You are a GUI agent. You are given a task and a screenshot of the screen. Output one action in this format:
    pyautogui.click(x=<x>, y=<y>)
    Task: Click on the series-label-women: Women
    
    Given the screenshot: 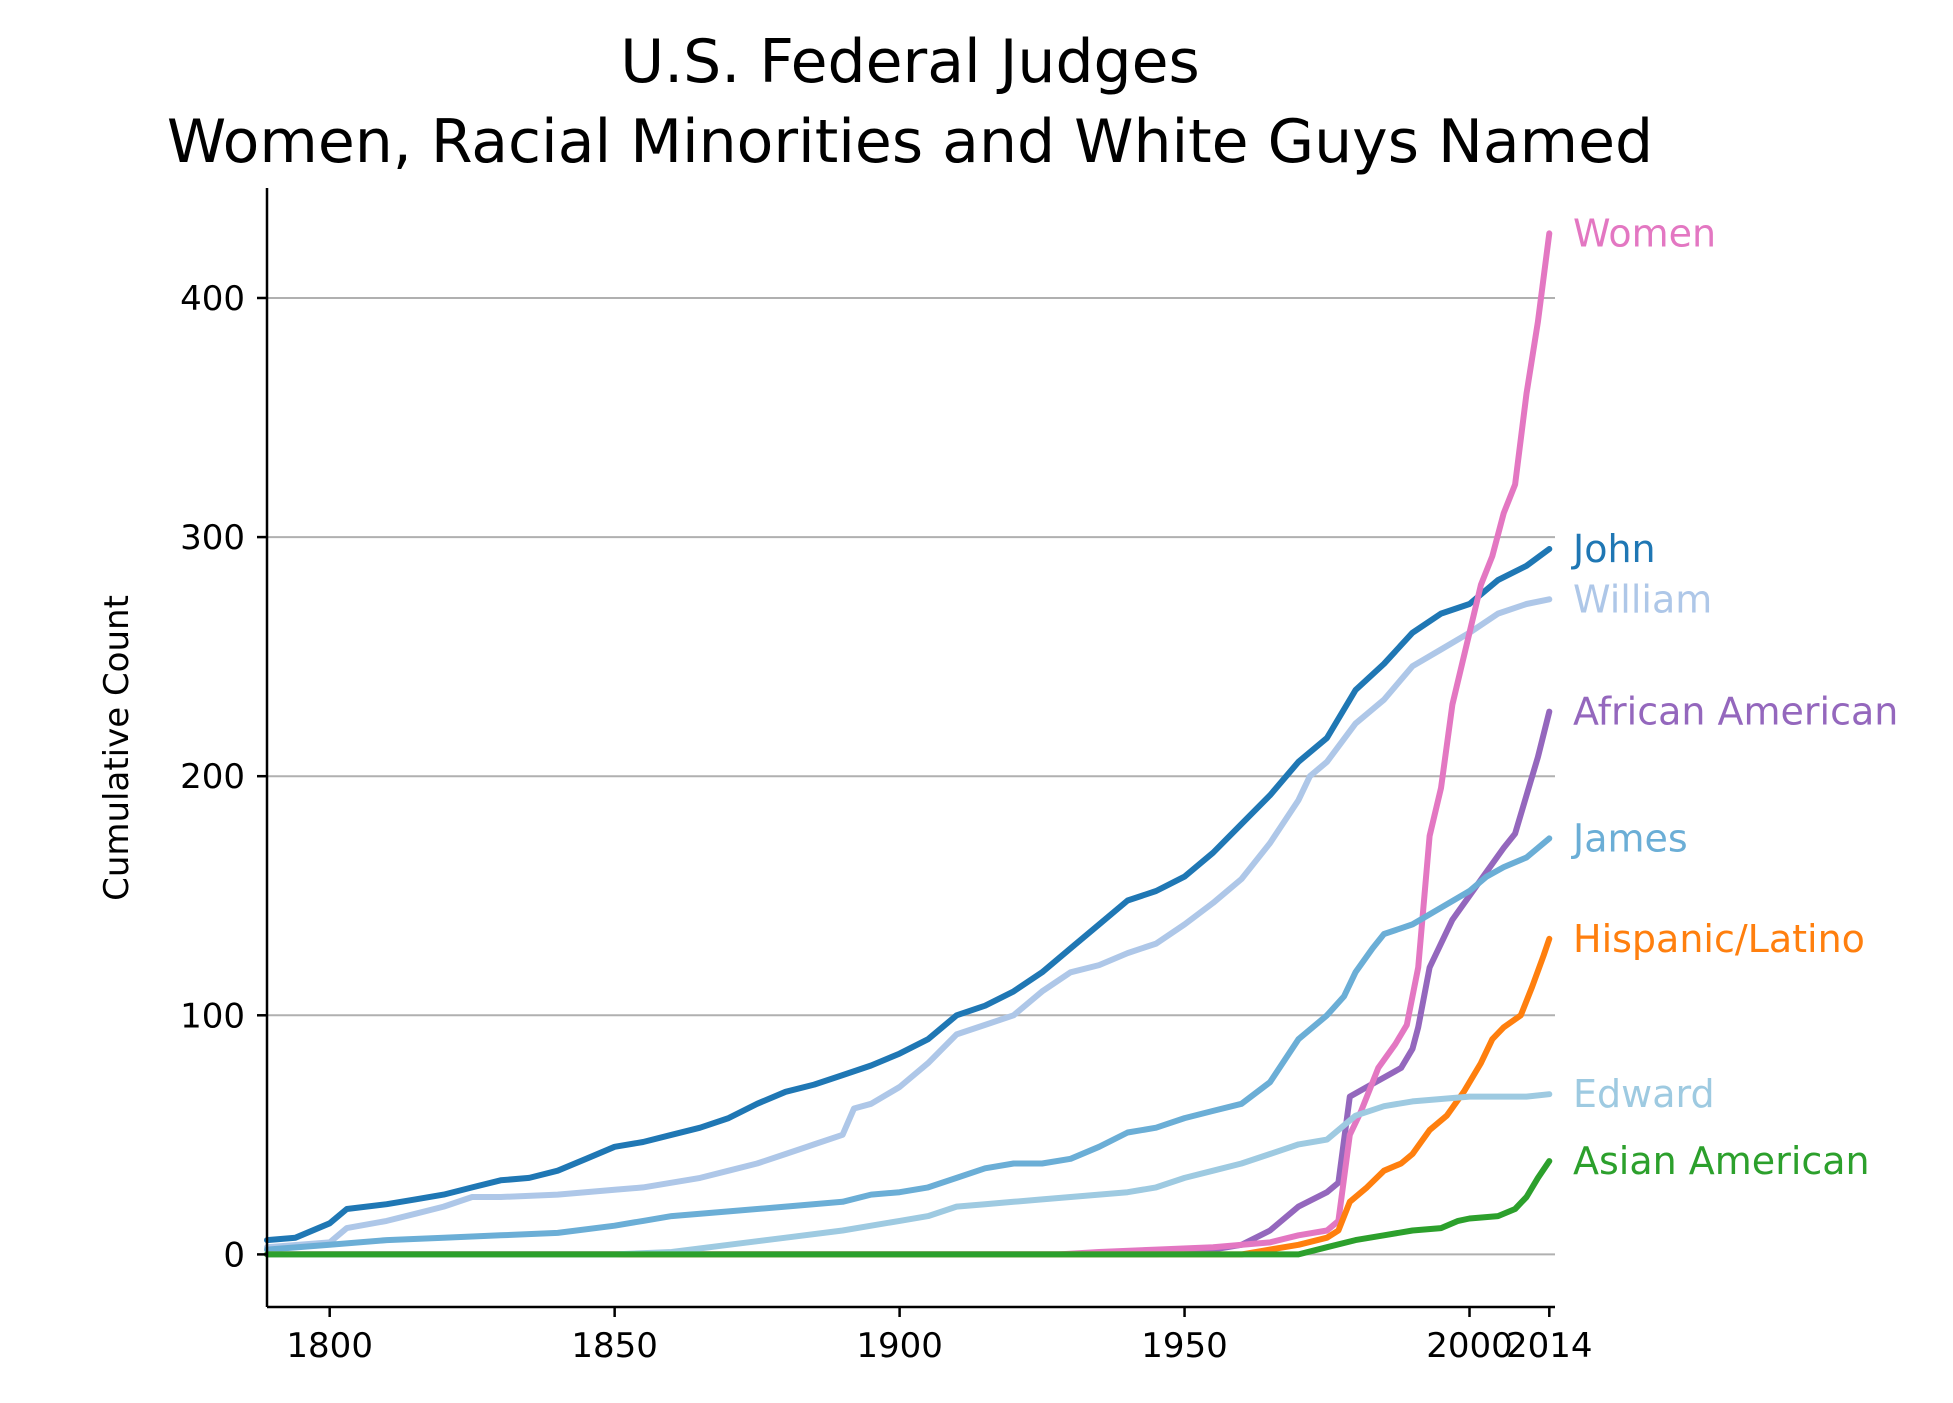 What is the action you would take?
    pyautogui.click(x=1644, y=233)
    